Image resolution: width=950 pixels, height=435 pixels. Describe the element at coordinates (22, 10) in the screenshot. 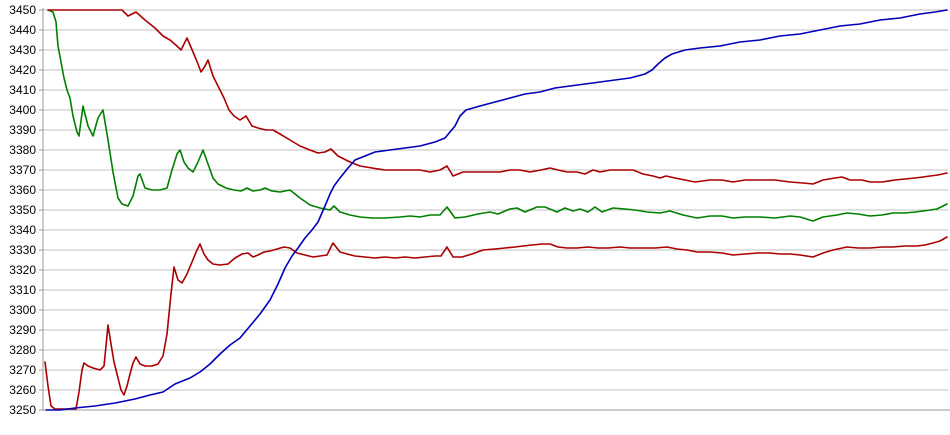

I see `y-tick-label: 3450` at that location.